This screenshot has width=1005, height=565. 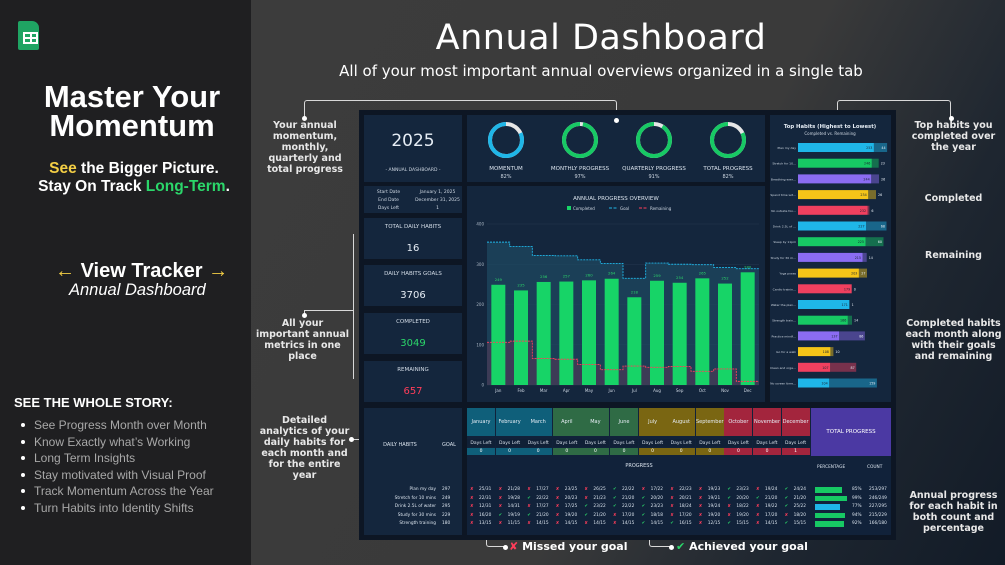 I want to click on metric-card-goals: DAILY HABITS GOALS 3706, so click(x=413, y=285).